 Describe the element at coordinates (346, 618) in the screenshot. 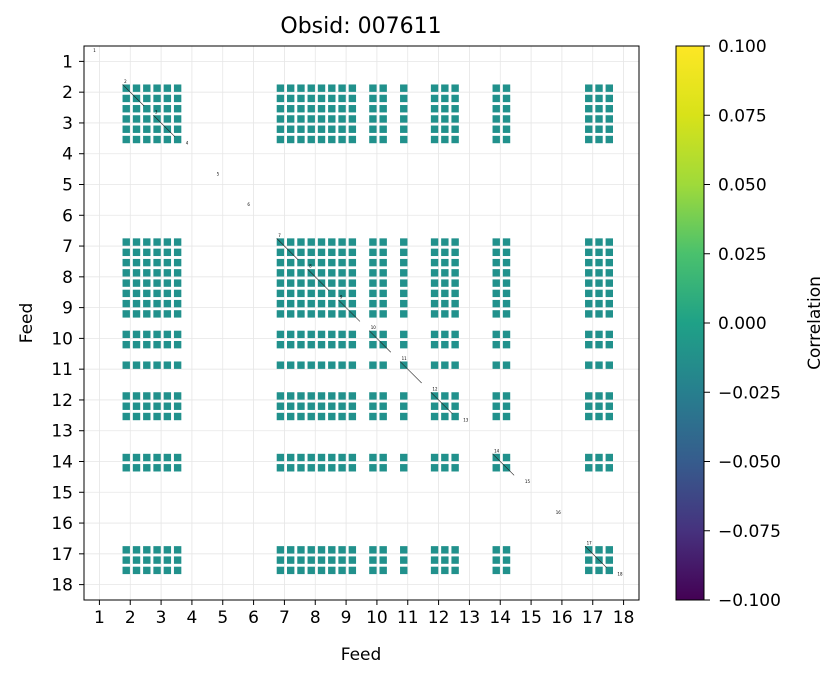

I see `x-tick-label: 9` at that location.